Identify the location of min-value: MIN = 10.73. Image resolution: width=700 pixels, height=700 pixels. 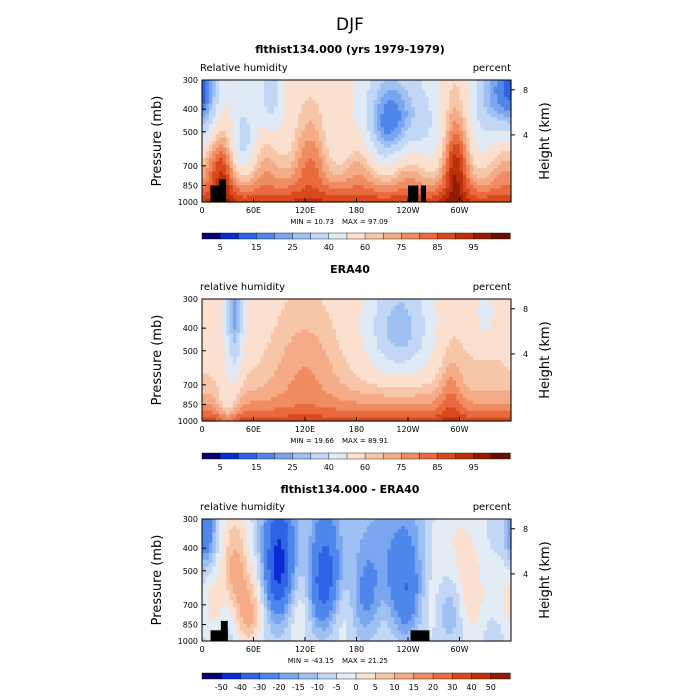
(312, 222).